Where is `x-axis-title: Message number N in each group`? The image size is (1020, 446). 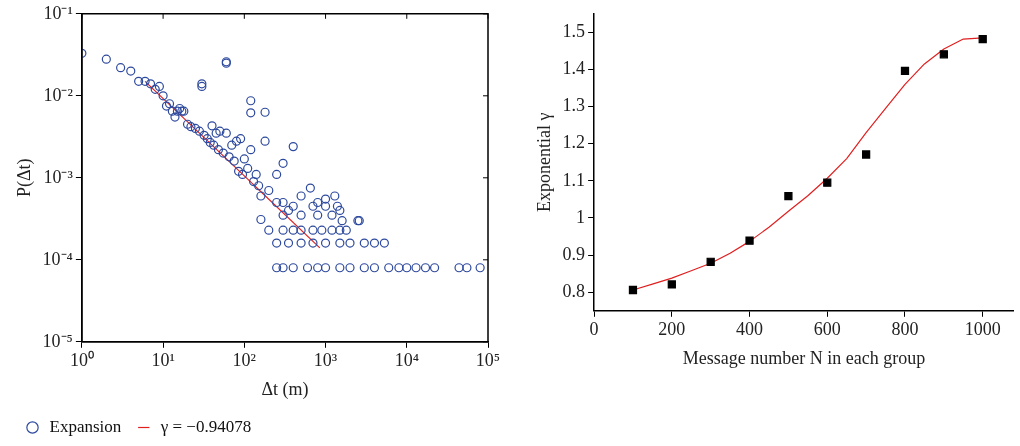 x-axis-title: Message number N in each group is located at coordinates (804, 357).